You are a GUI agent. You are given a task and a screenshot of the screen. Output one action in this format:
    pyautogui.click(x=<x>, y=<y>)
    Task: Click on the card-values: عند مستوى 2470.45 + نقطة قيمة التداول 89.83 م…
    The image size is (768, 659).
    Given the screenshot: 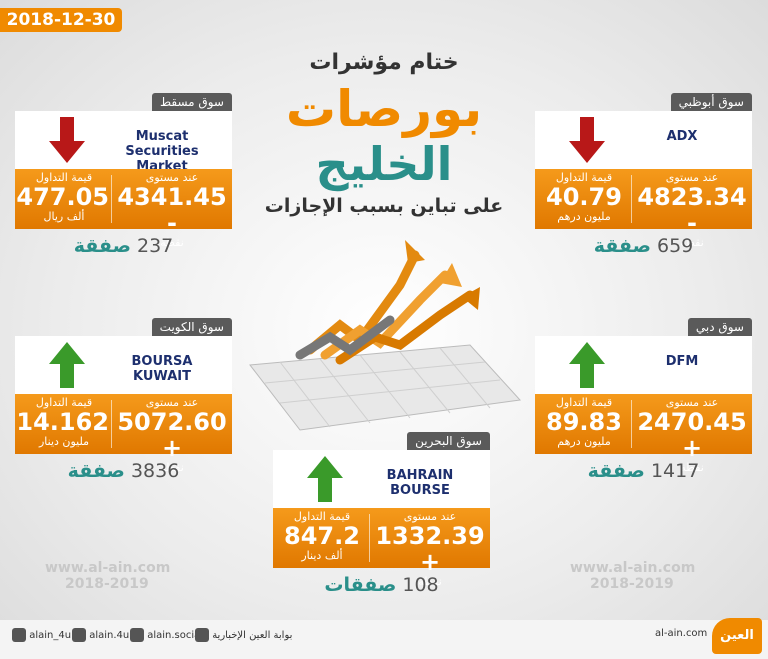 What is the action you would take?
    pyautogui.click(x=643, y=434)
    